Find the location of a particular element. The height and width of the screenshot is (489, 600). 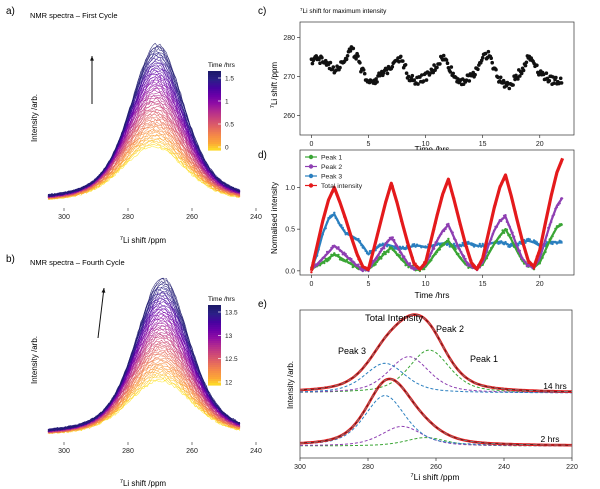

panel-e-label-14hrs: 14 hrs is located at coordinates (555, 386).